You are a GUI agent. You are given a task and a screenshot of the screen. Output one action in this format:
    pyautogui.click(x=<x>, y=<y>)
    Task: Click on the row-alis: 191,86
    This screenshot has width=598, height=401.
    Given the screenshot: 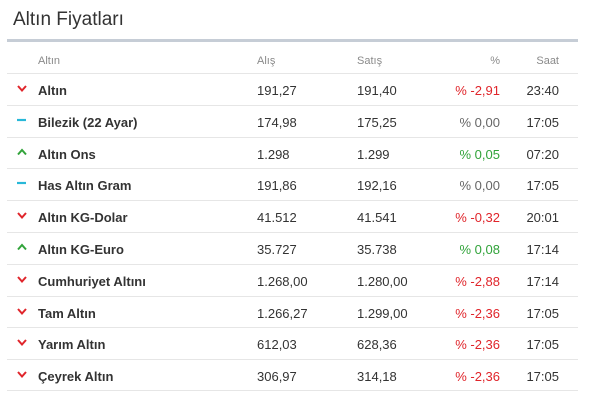 What is the action you would take?
    pyautogui.click(x=277, y=186)
    